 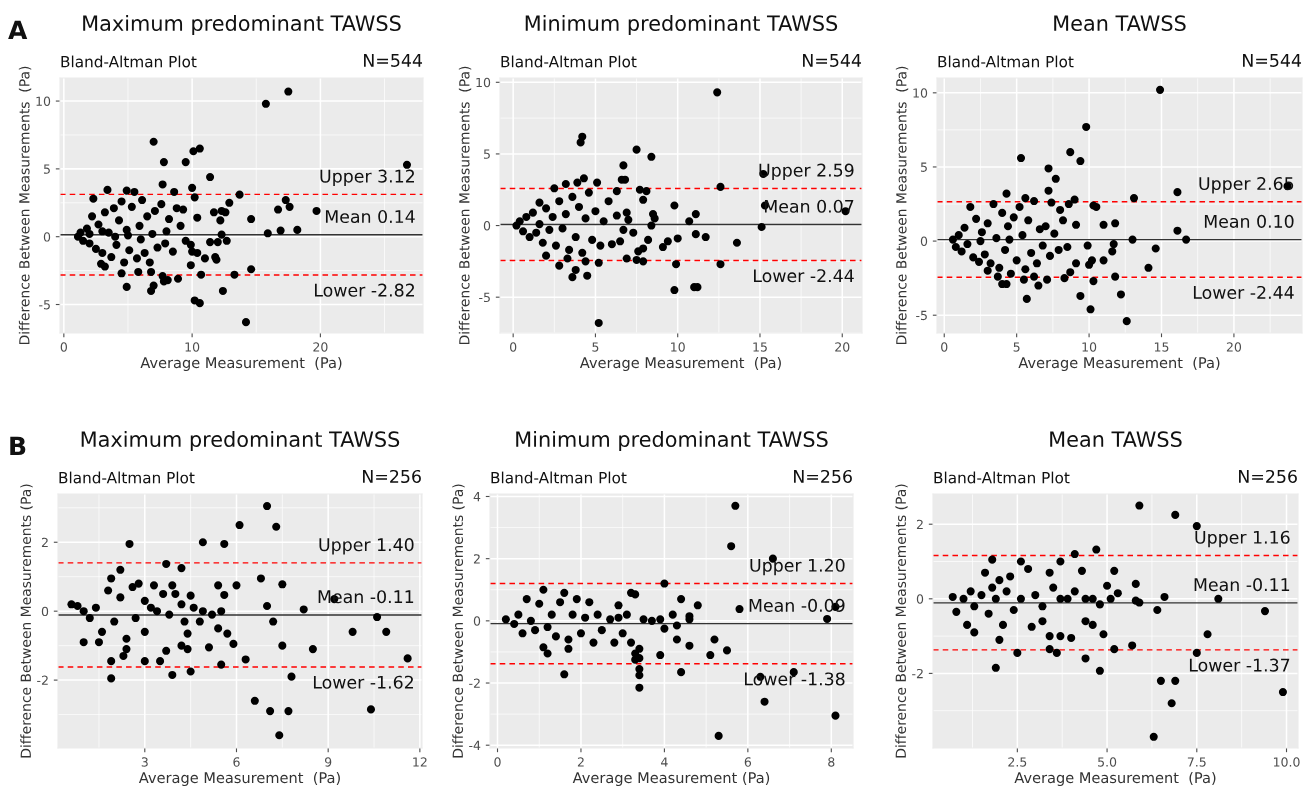 What do you see at coordinates (370, 216) in the screenshot?
I see `ref-line-label: Mean 0.14` at bounding box center [370, 216].